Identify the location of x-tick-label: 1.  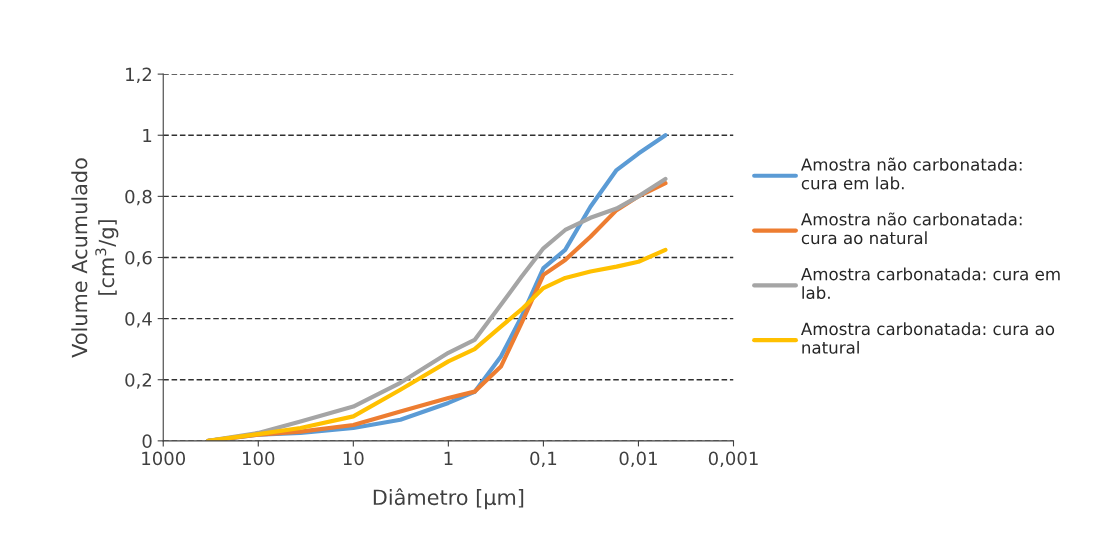
(448, 458).